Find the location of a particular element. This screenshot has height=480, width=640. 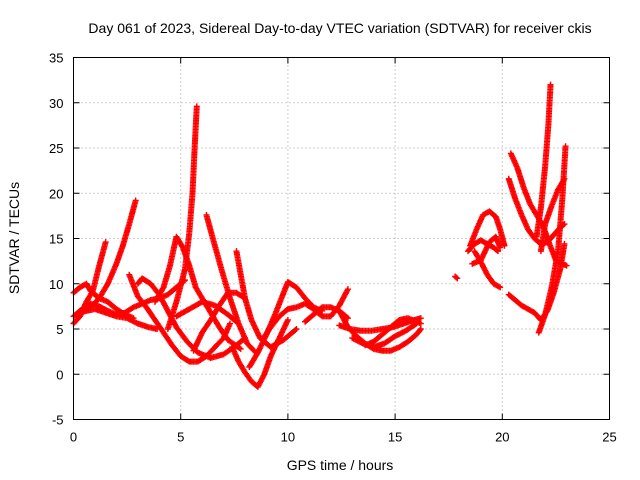

series-arc30 is located at coordinates (543, 160).